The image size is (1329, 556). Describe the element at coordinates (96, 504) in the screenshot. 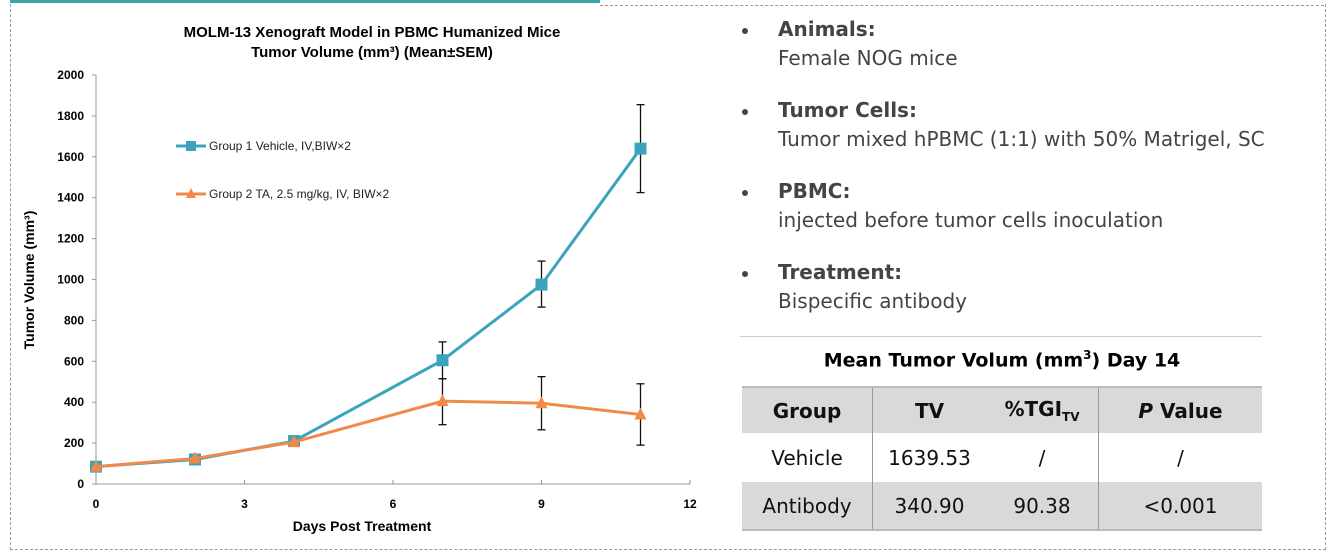

I see `x-tick-label: 0` at that location.